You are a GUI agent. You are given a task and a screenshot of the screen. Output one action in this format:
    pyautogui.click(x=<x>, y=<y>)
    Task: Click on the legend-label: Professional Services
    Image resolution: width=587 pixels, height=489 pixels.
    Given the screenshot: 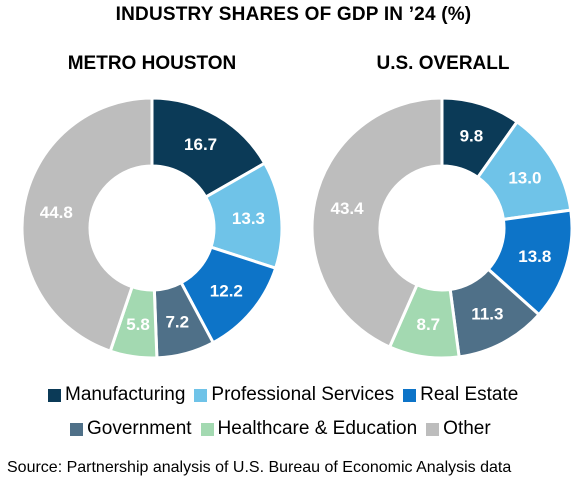 What is the action you would take?
    pyautogui.click(x=303, y=394)
    